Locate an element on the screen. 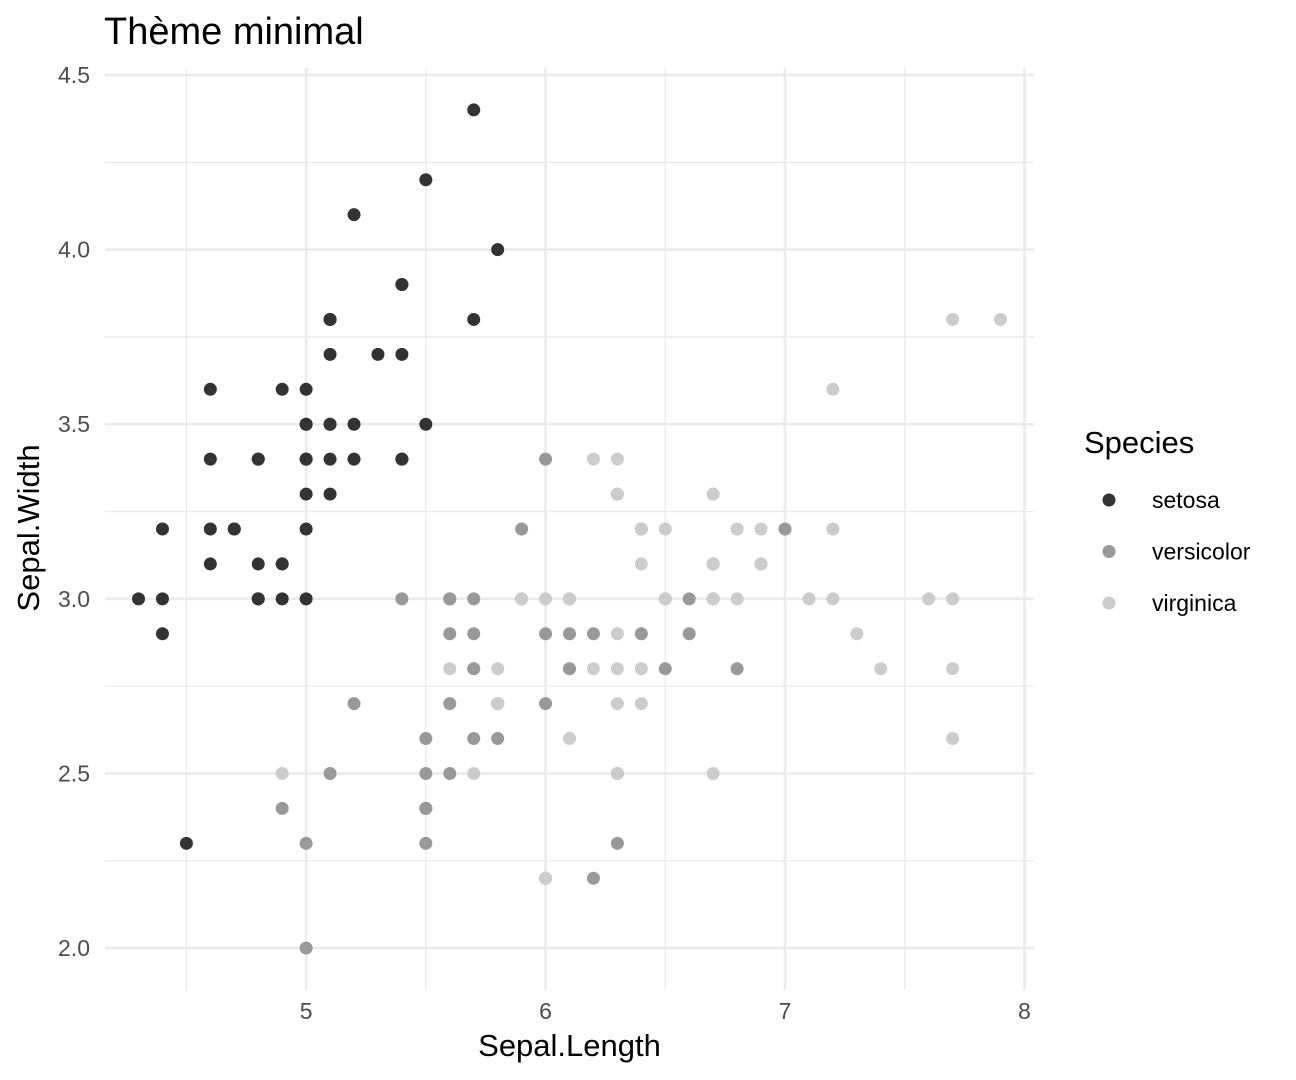 The width and height of the screenshot is (1296, 1080). y-tick-label: 4.0 is located at coordinates (74, 250).